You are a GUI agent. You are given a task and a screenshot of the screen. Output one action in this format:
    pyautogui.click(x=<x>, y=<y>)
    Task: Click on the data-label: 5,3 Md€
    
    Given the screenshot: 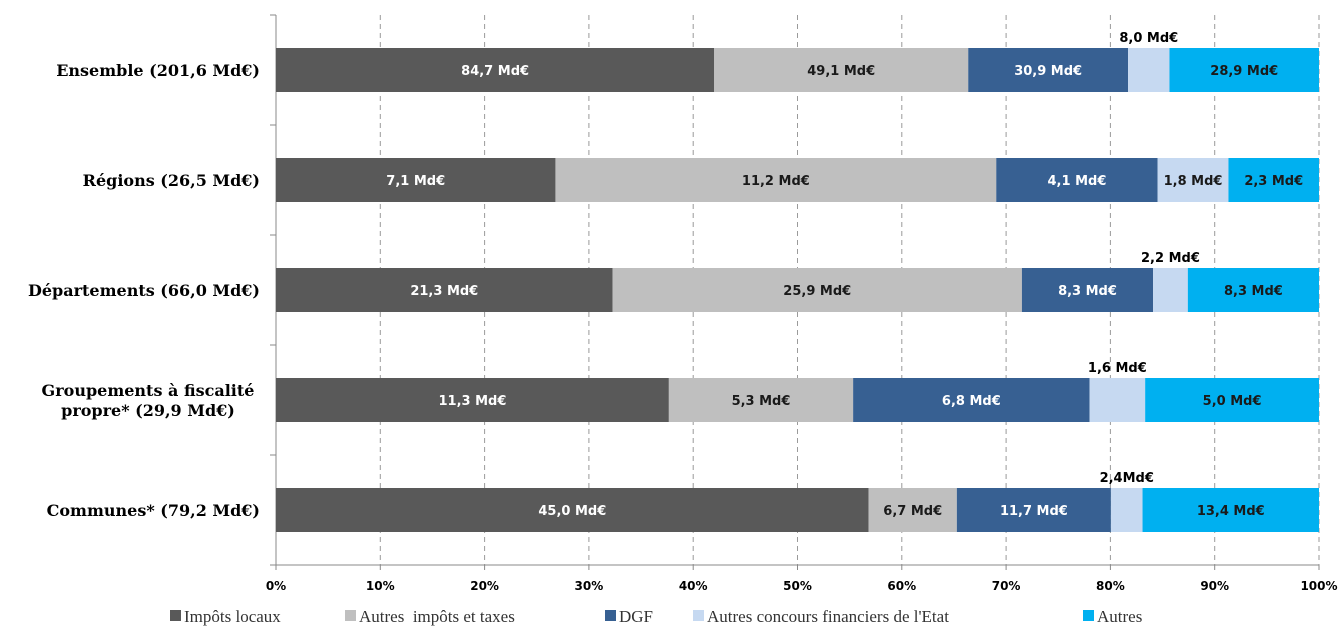 What is the action you would take?
    pyautogui.click(x=761, y=401)
    